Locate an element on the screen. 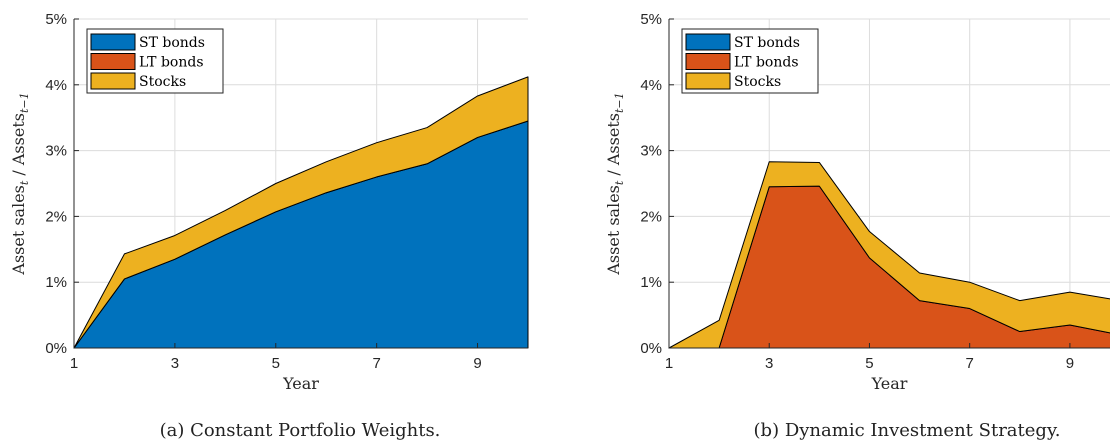 This screenshot has width=1110, height=447. figure-caption: (a) Constant Portfolio Weights. is located at coordinates (300, 430).